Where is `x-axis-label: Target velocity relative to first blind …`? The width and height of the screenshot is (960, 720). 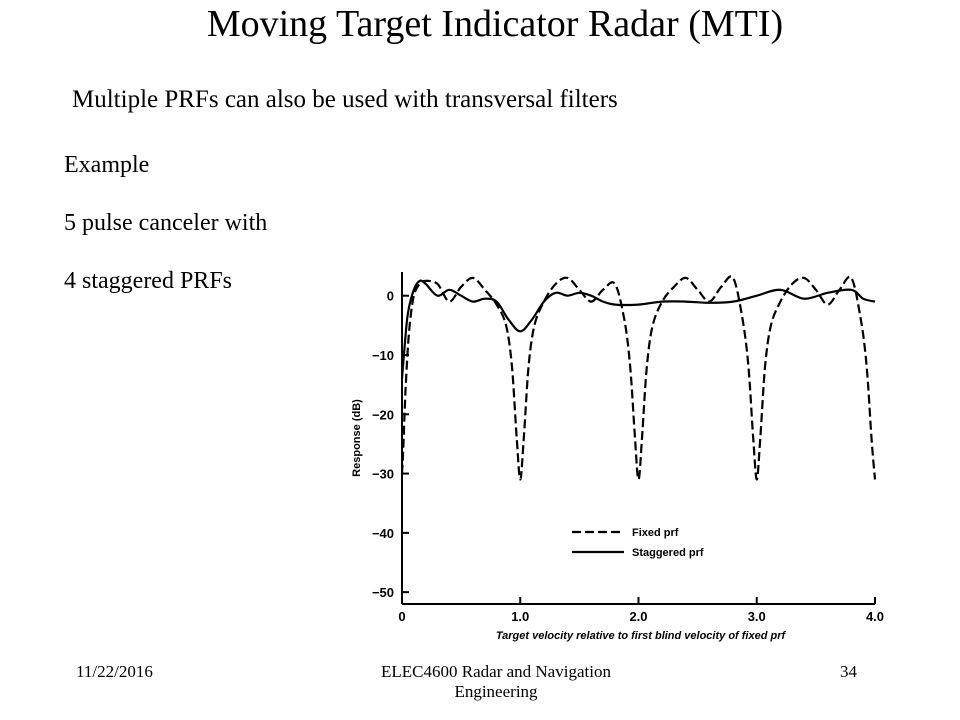 x-axis-label: Target velocity relative to first blind … is located at coordinates (641, 636).